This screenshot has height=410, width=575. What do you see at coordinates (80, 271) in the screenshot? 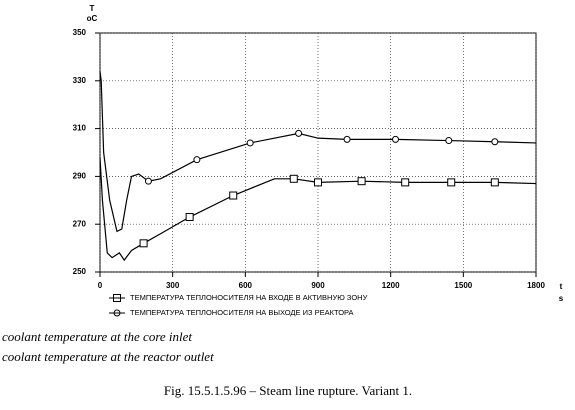
I see `y-tick-label: 250` at bounding box center [80, 271].